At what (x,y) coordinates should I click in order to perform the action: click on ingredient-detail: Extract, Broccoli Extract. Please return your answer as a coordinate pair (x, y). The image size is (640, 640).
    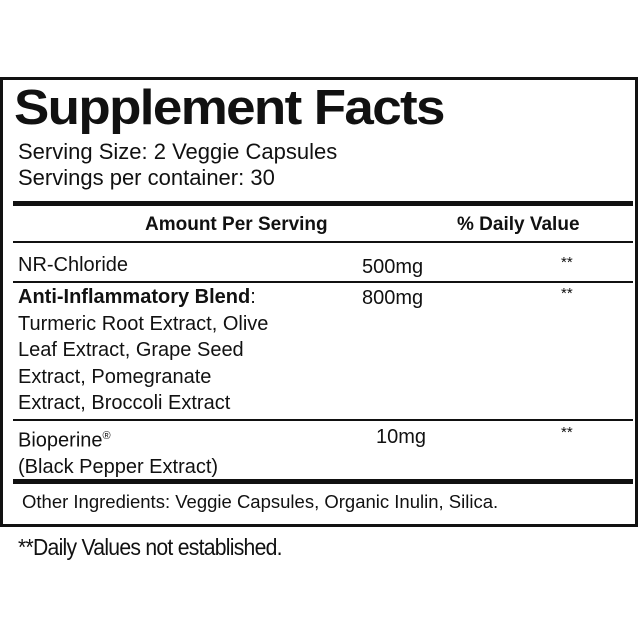
    Looking at the image, I should click on (124, 403).